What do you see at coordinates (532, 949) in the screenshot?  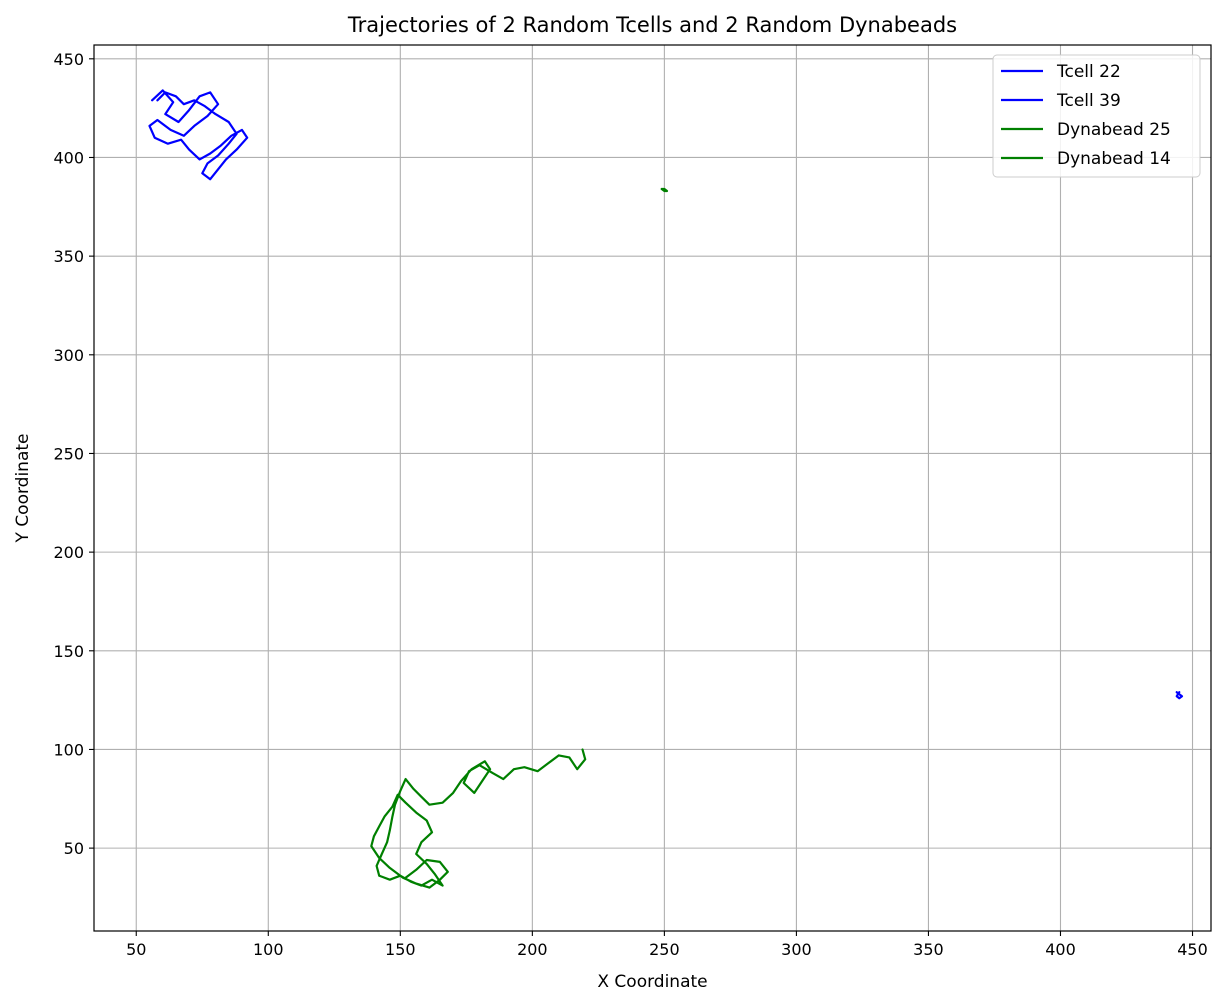 I see `x-tick-label: 200` at bounding box center [532, 949].